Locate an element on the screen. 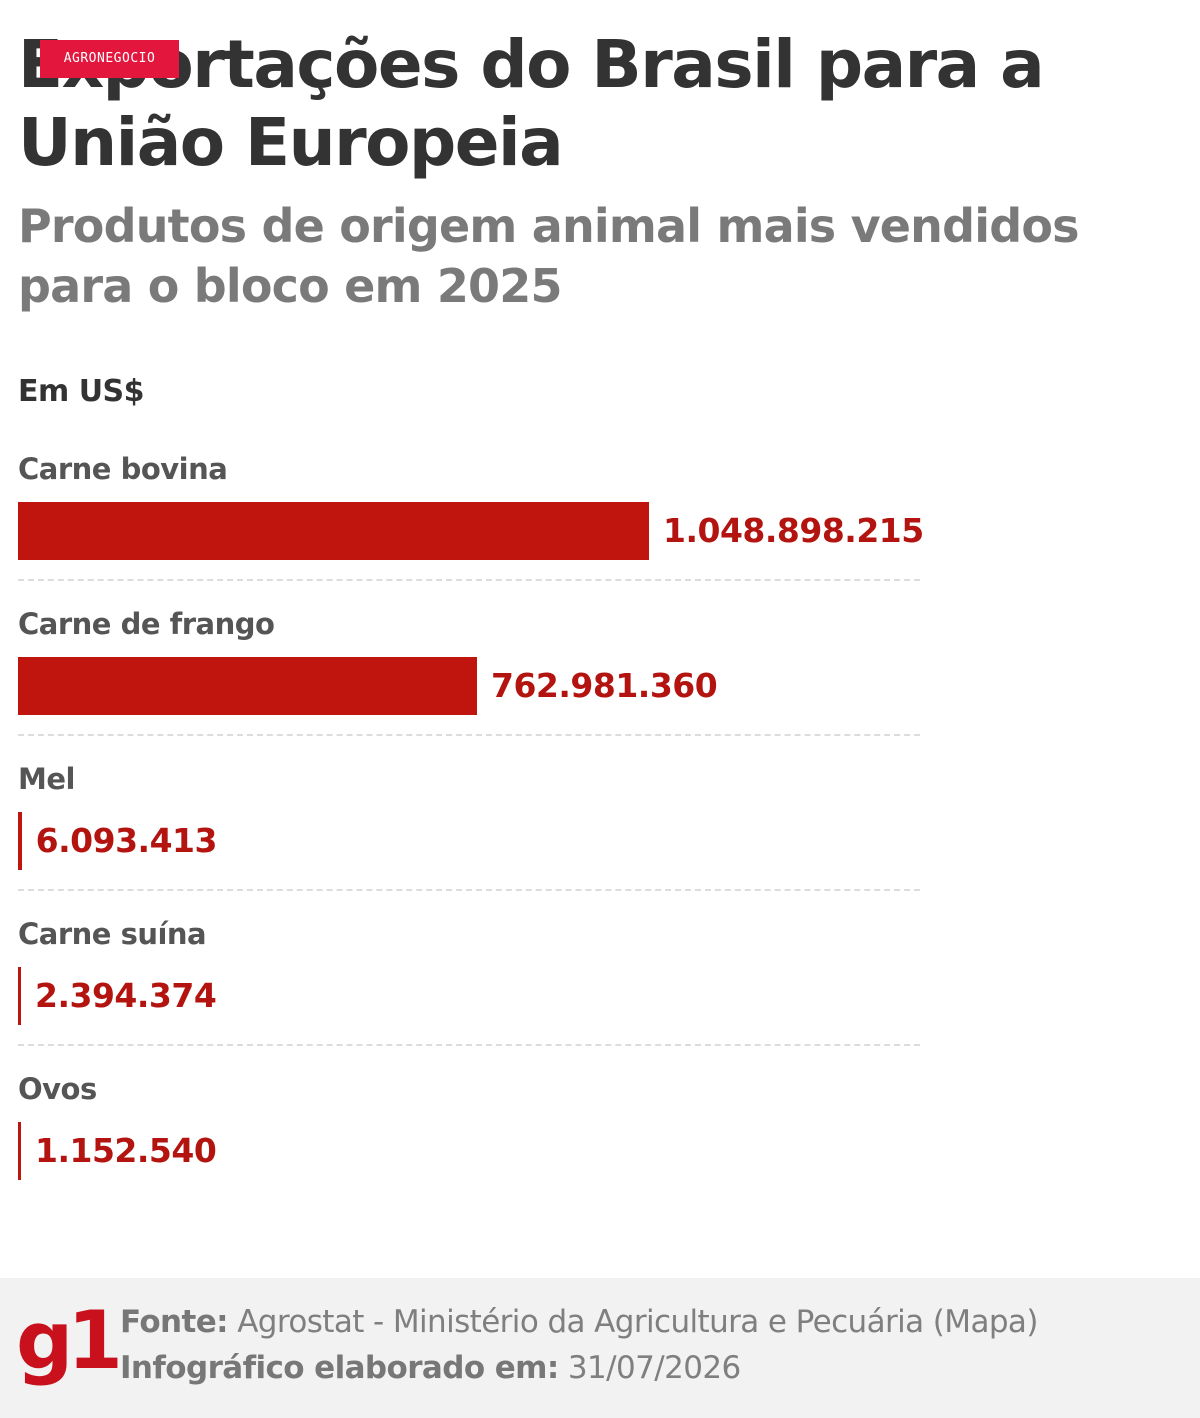 Image resolution: width=1200 pixels, height=1418 pixels. source-label: Fonte: is located at coordinates (174, 1322).